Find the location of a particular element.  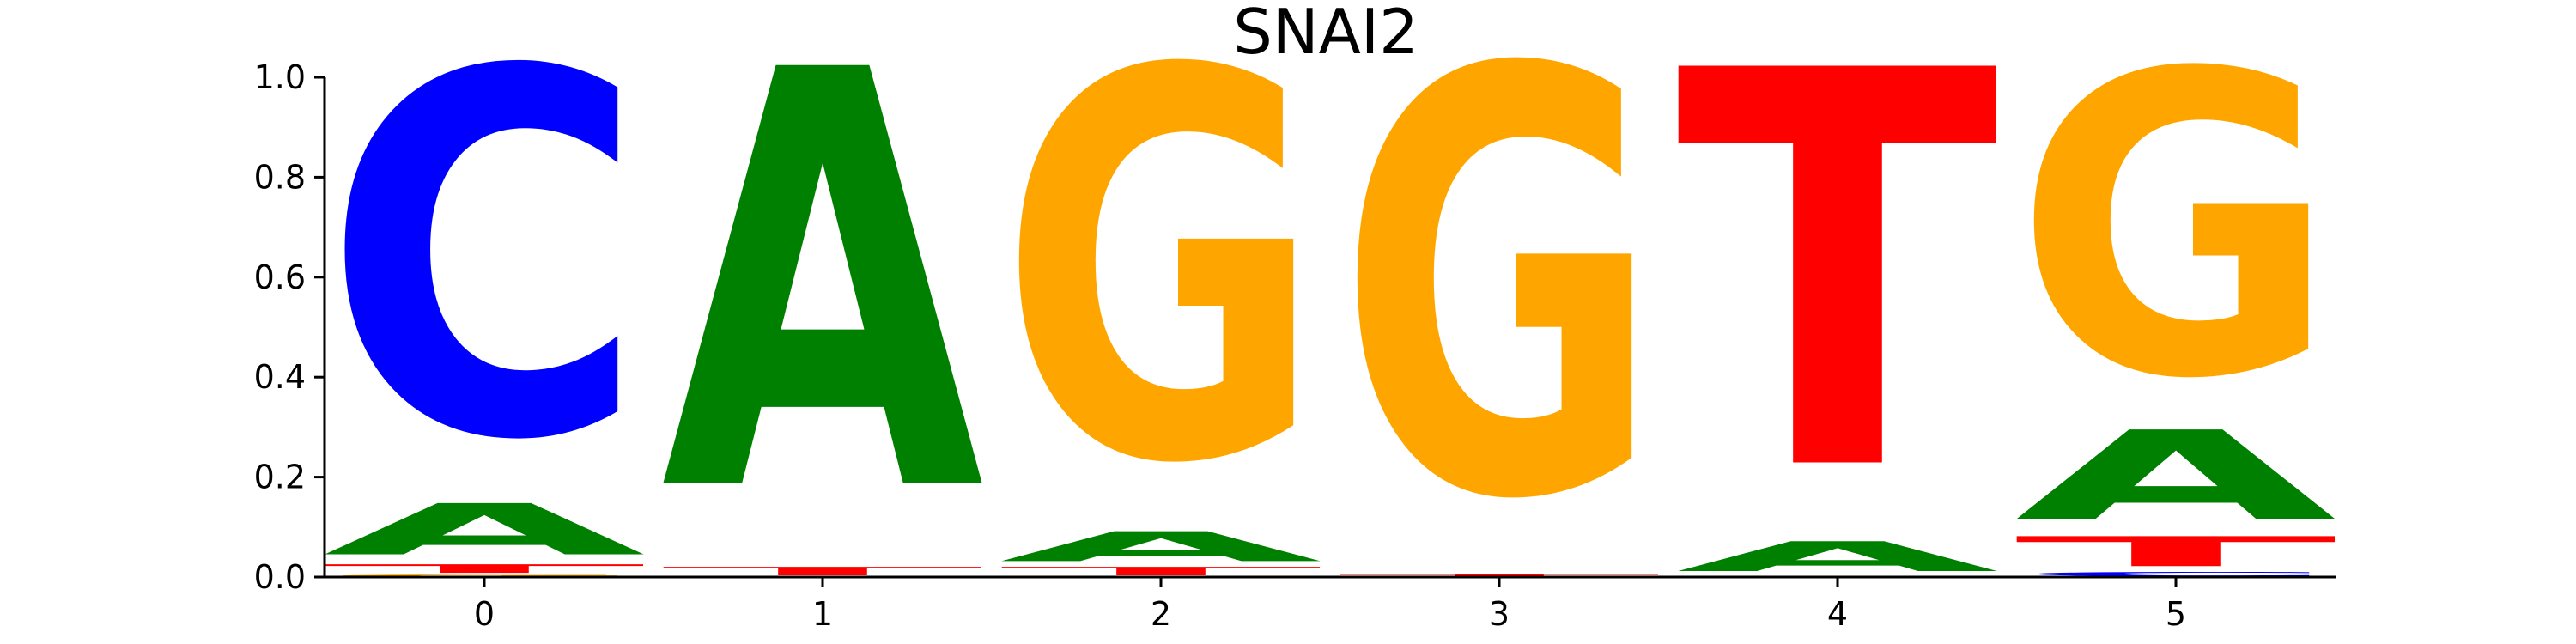

y-tick-label: 0.6 is located at coordinates (280, 277).